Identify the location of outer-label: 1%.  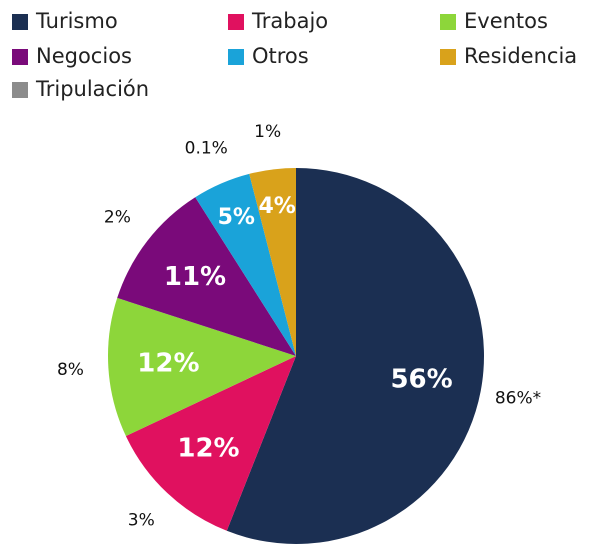
(267, 132).